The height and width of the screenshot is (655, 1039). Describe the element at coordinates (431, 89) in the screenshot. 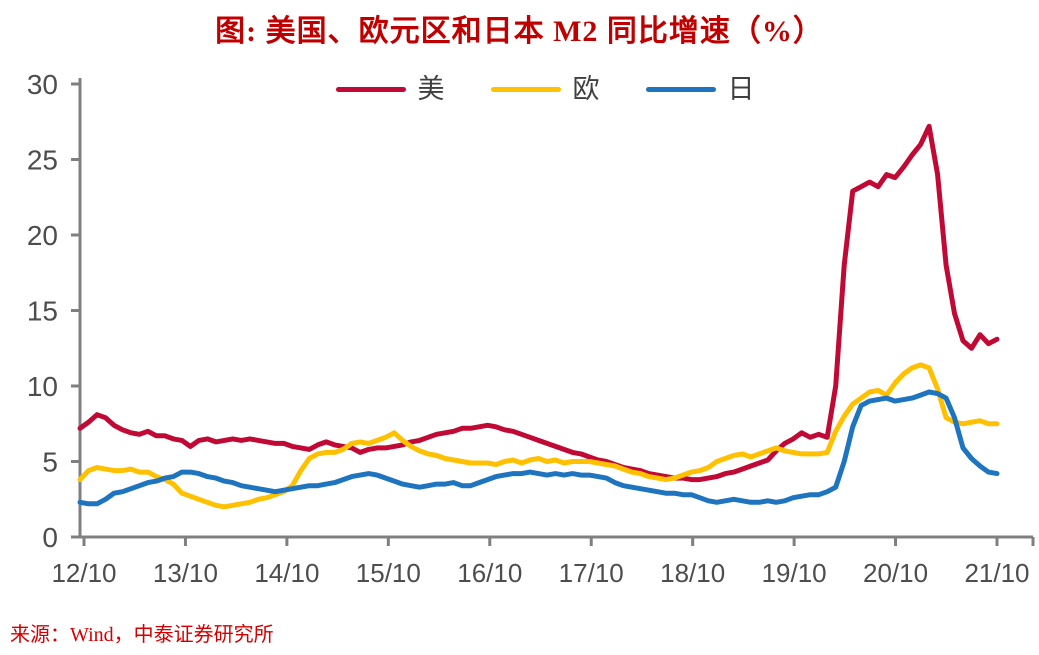

I see `legend-label-us: 美` at that location.